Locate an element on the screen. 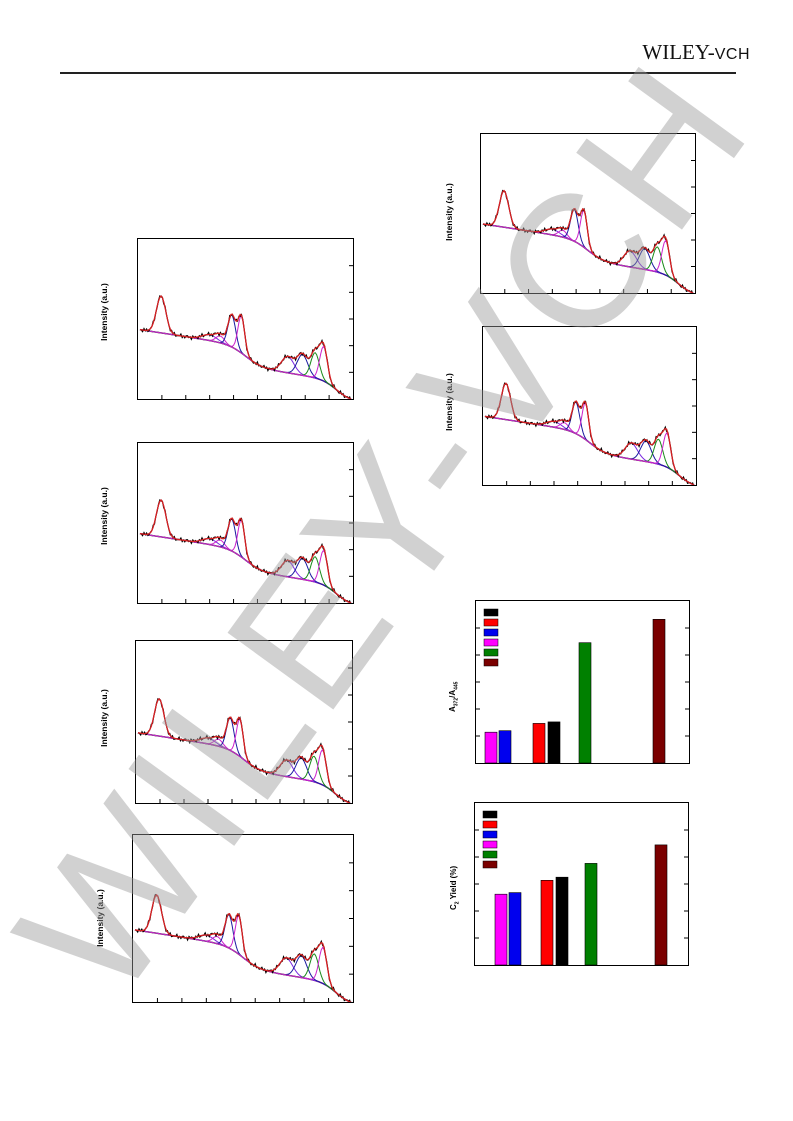 The image size is (793, 1121). spectrum-4-ylabel: Intensity (a.u.) is located at coordinates (100, 918).